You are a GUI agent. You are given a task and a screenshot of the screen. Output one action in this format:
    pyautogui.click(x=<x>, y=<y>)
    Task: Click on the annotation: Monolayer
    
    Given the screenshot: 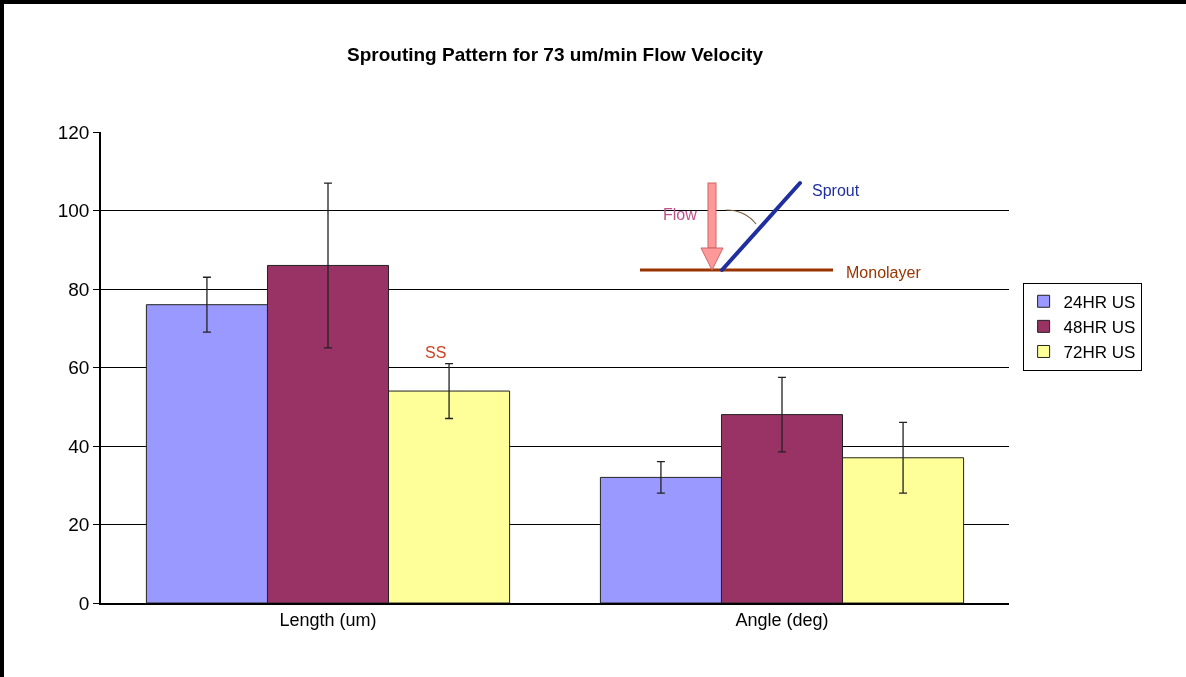 What is the action you would take?
    pyautogui.click(x=884, y=272)
    